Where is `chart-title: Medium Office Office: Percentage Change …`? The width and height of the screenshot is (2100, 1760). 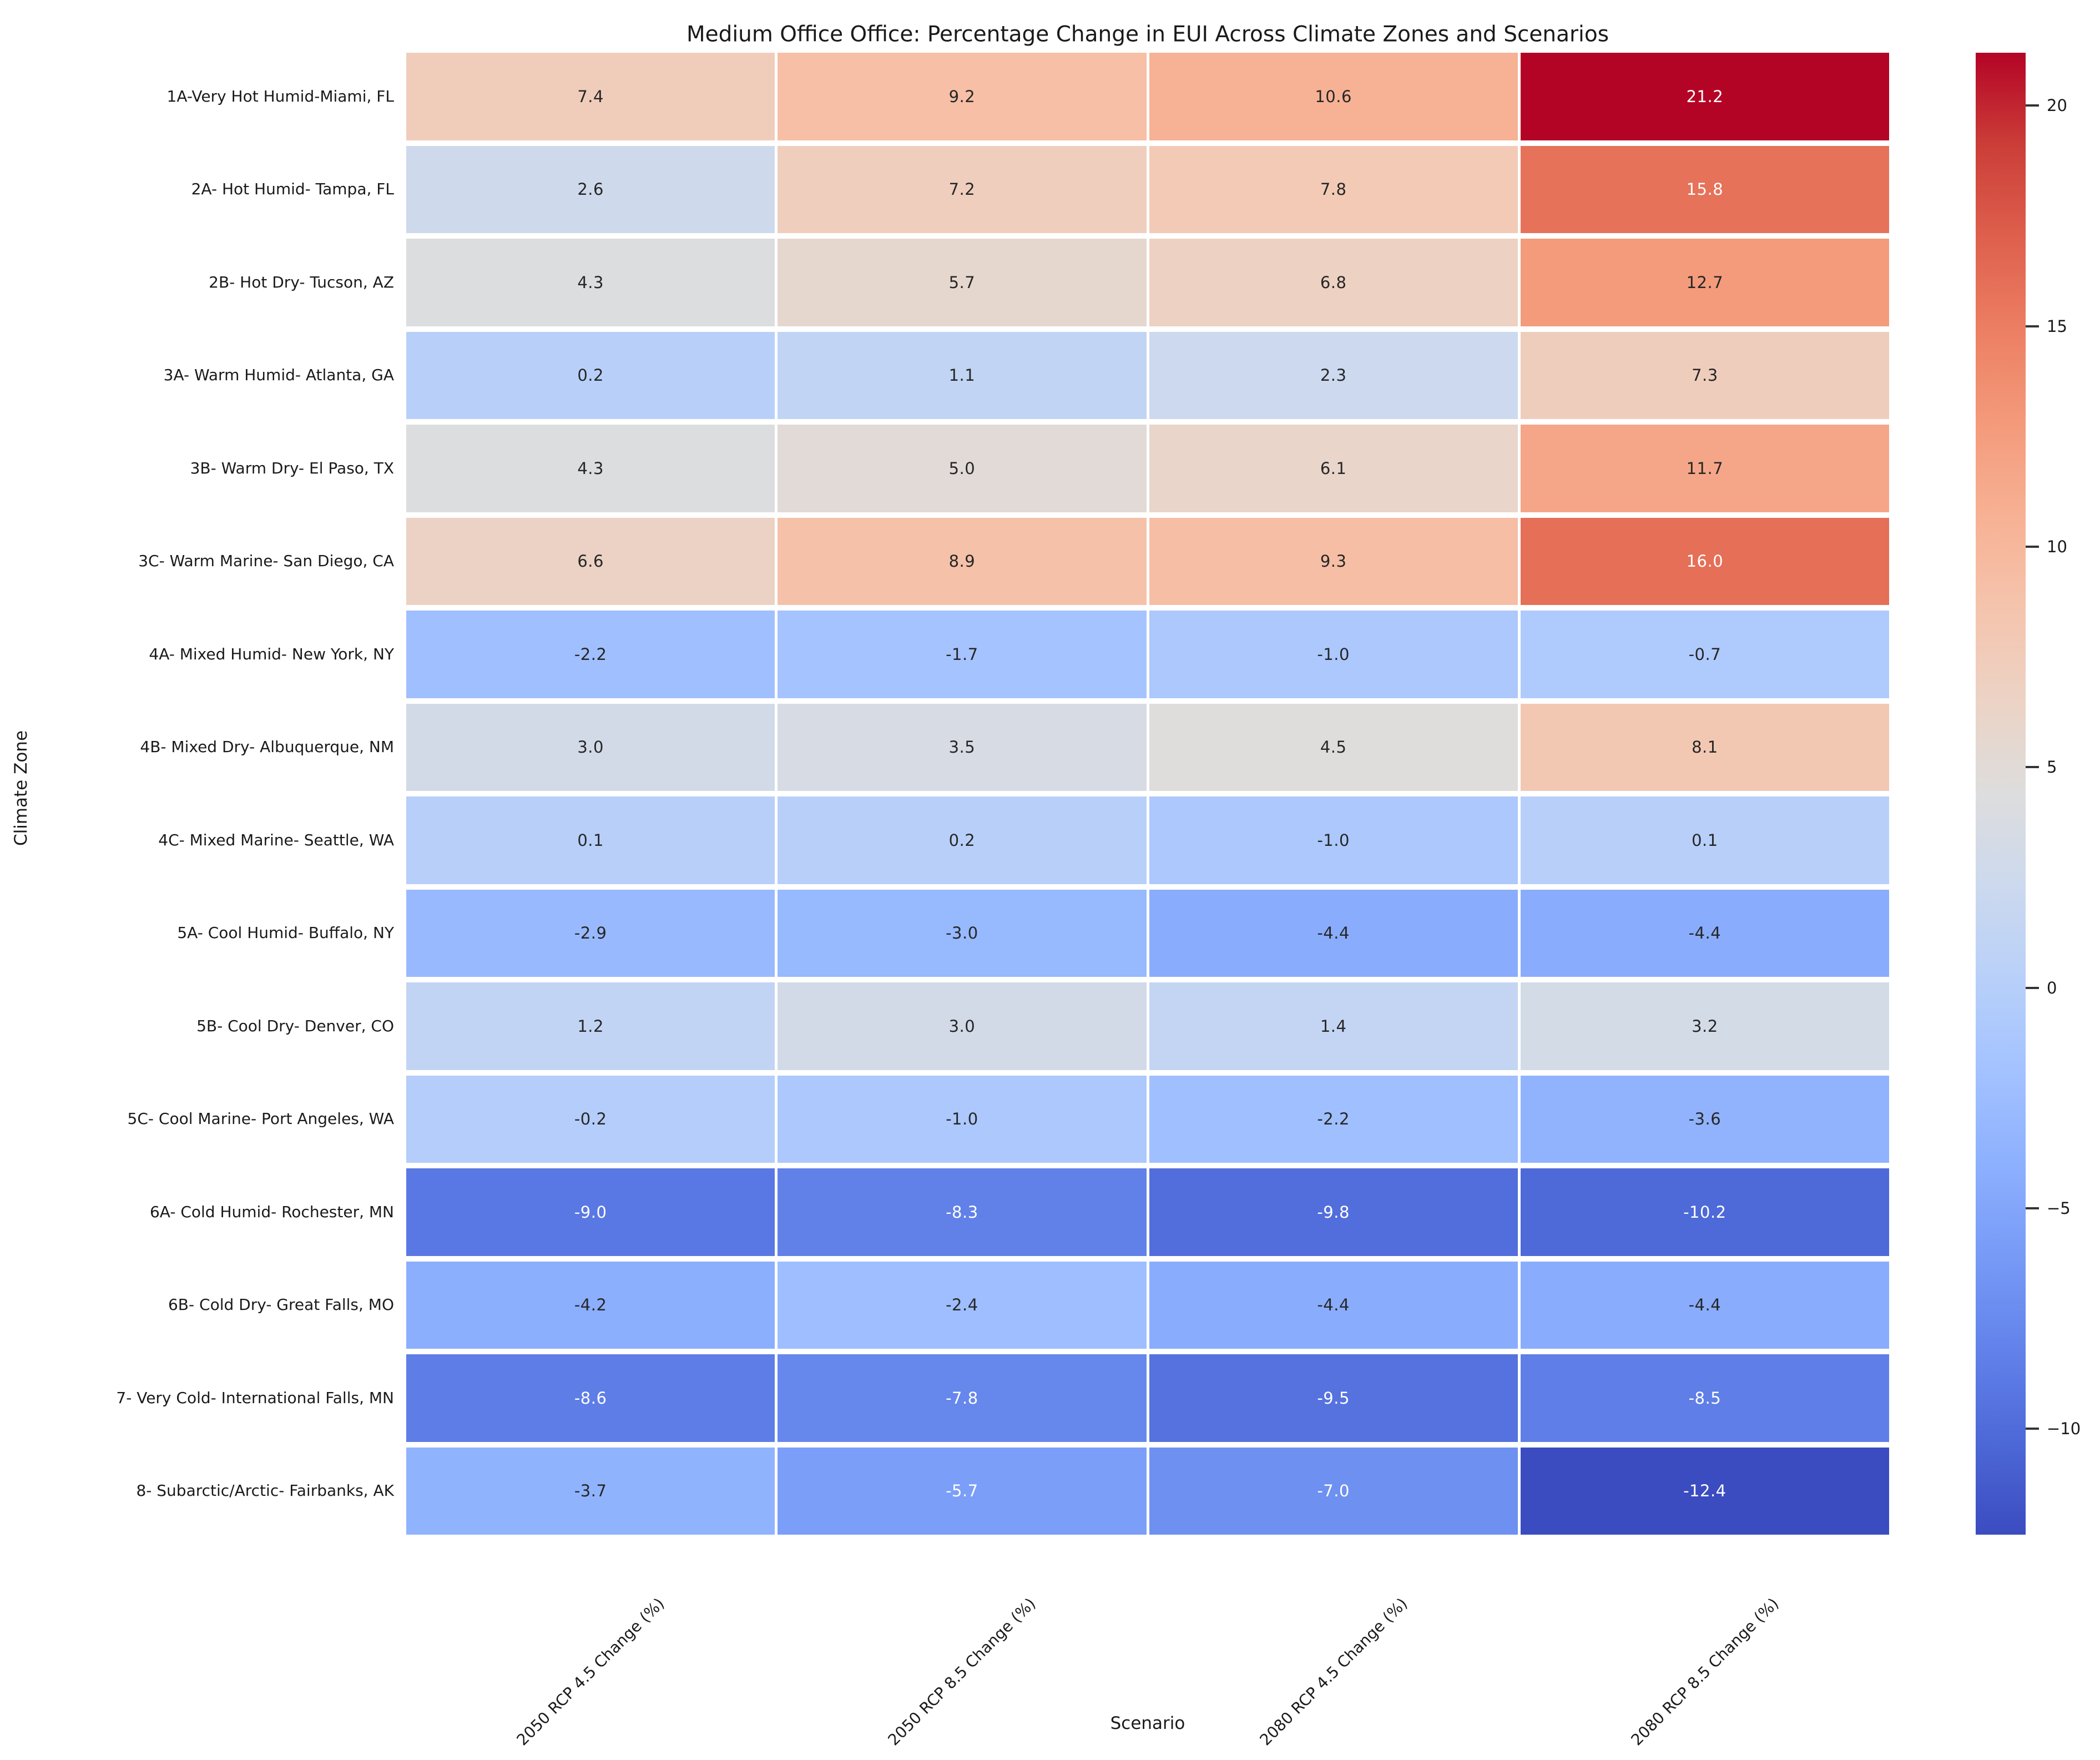 chart-title: Medium Office Office: Percentage Change … is located at coordinates (1147, 35).